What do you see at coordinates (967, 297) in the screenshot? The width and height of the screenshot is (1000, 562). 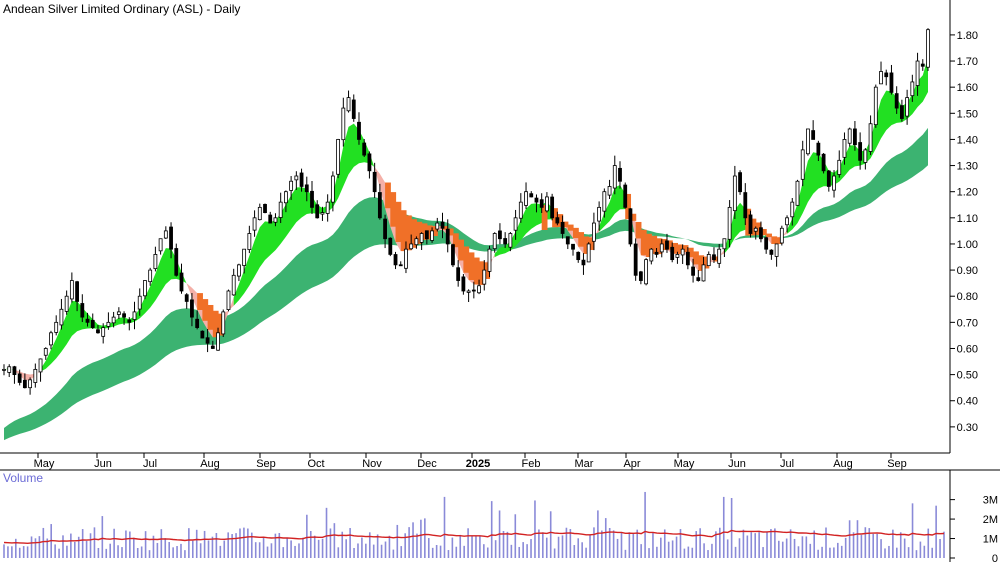 I see `price-tick-label: 0.80` at bounding box center [967, 297].